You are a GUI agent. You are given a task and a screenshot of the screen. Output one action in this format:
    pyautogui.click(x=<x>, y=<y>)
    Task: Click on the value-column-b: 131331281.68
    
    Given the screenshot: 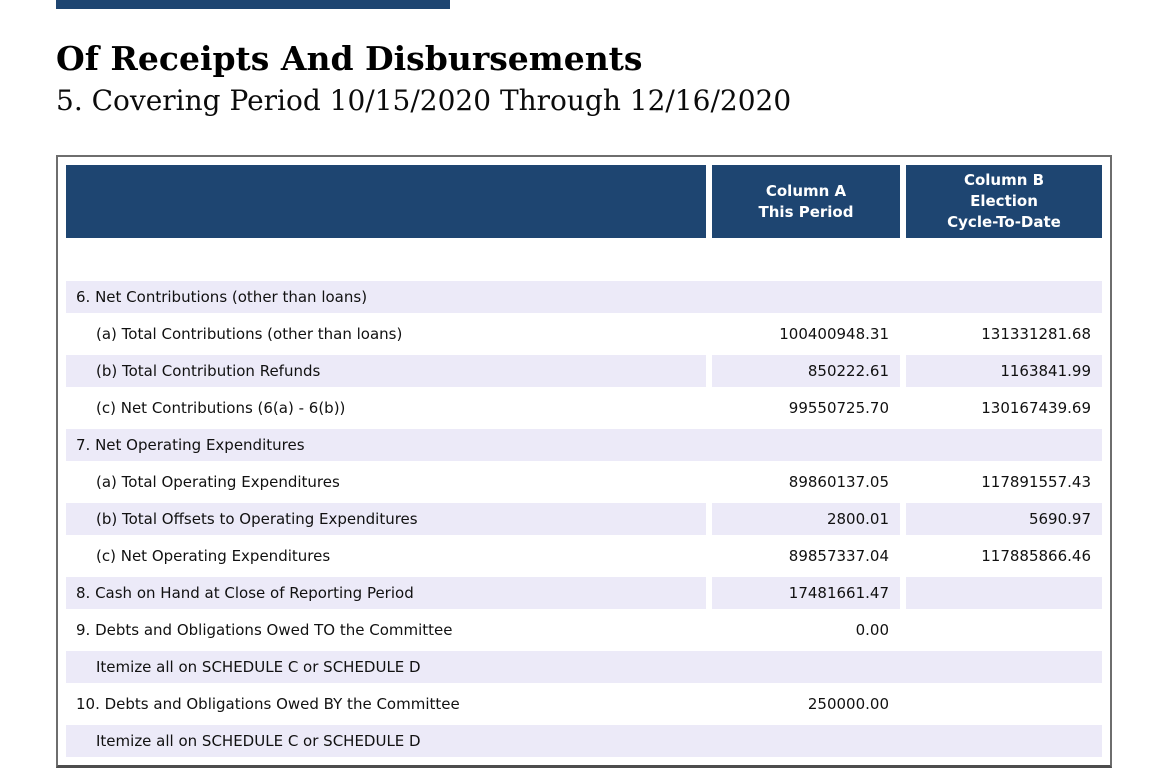 What is the action you would take?
    pyautogui.click(x=1036, y=334)
    